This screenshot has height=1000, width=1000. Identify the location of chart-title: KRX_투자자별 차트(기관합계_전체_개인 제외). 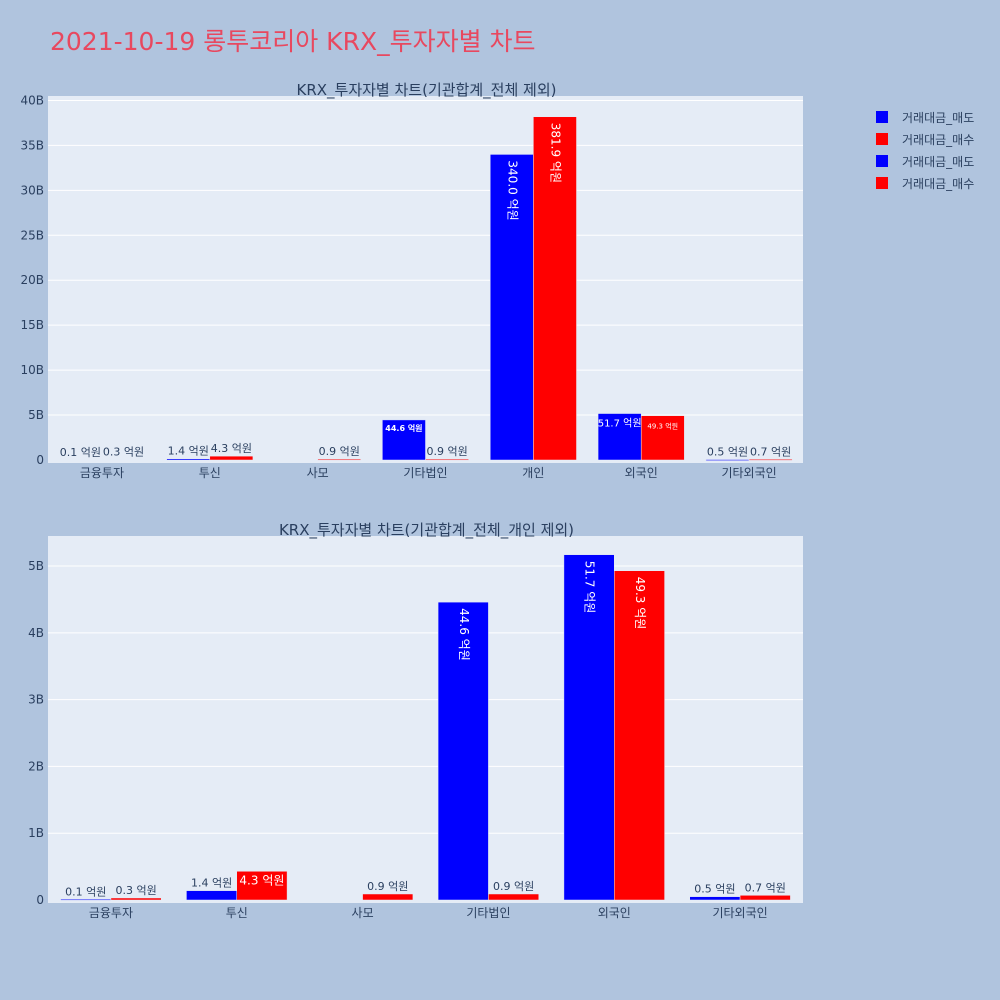
(426, 530).